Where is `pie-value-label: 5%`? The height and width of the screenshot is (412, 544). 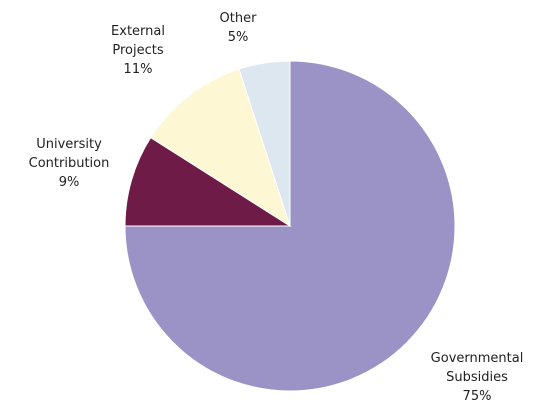
pie-value-label: 5% is located at coordinates (238, 37).